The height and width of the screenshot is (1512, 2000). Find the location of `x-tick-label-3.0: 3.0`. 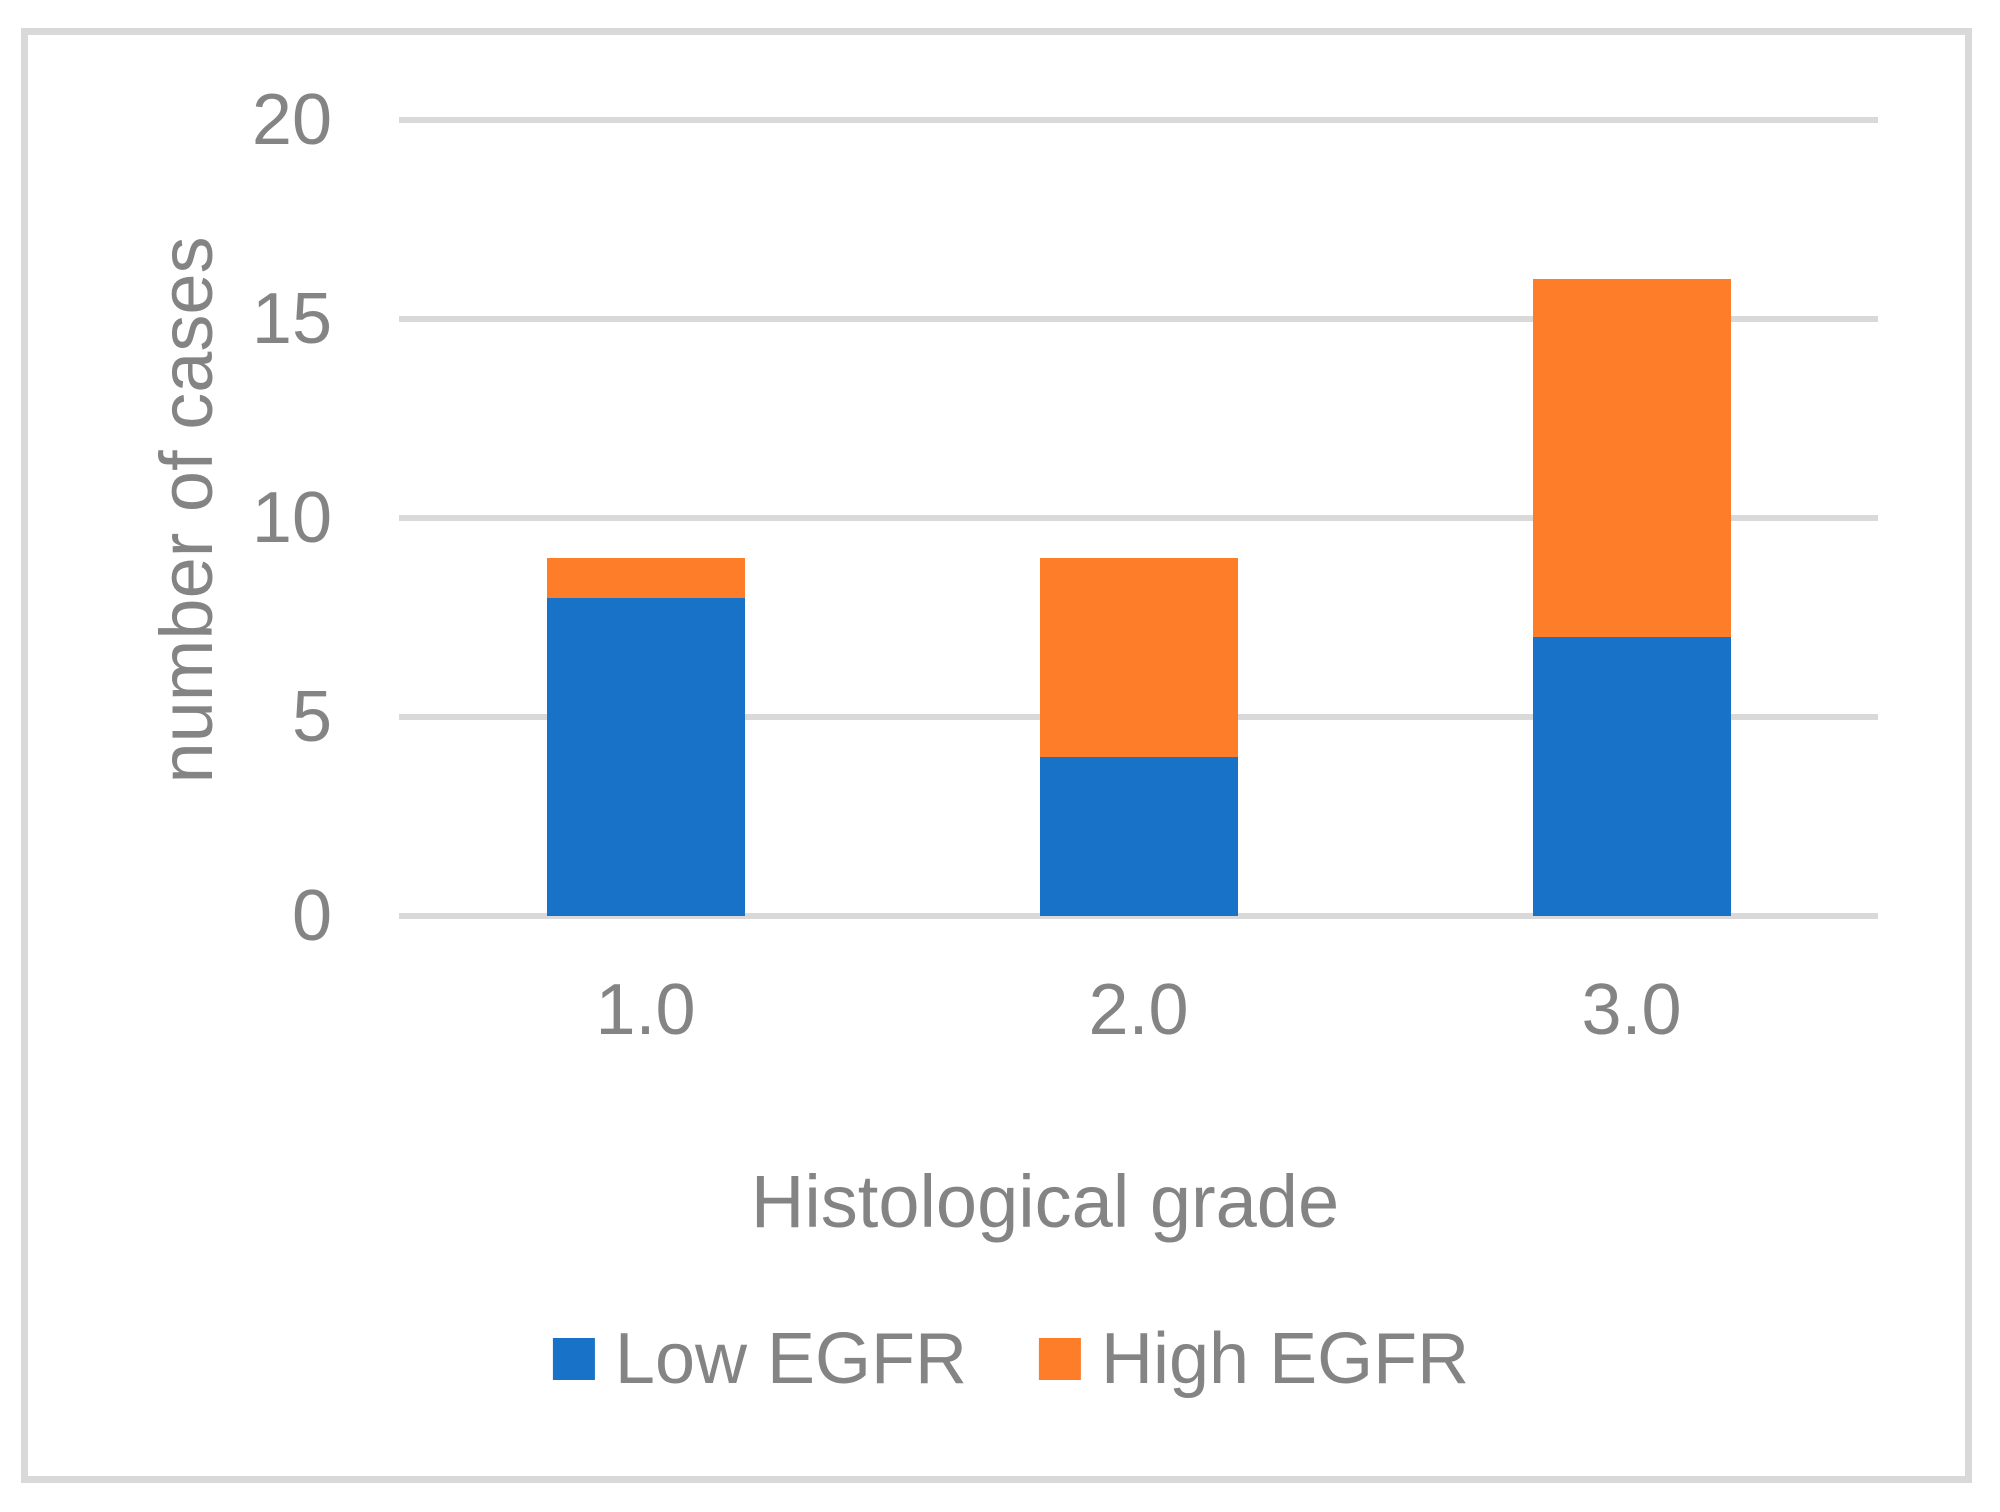

x-tick-label-3.0: 3.0 is located at coordinates (1631, 1010).